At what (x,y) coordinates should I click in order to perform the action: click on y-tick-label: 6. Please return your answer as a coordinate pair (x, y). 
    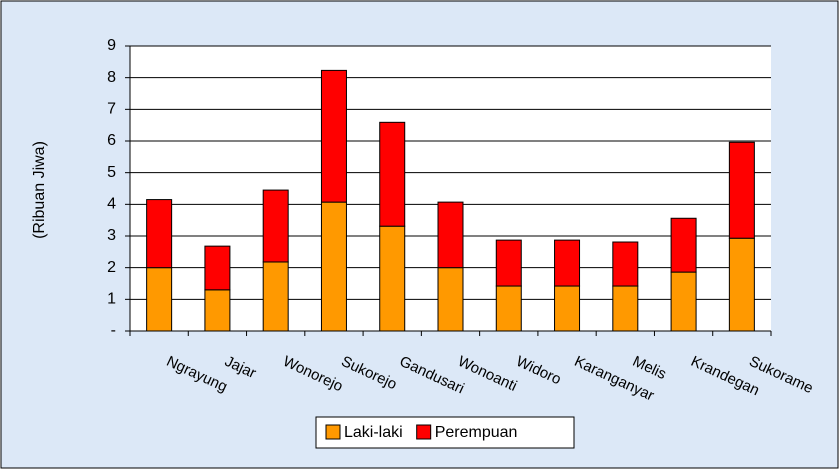
    Looking at the image, I should click on (111, 140).